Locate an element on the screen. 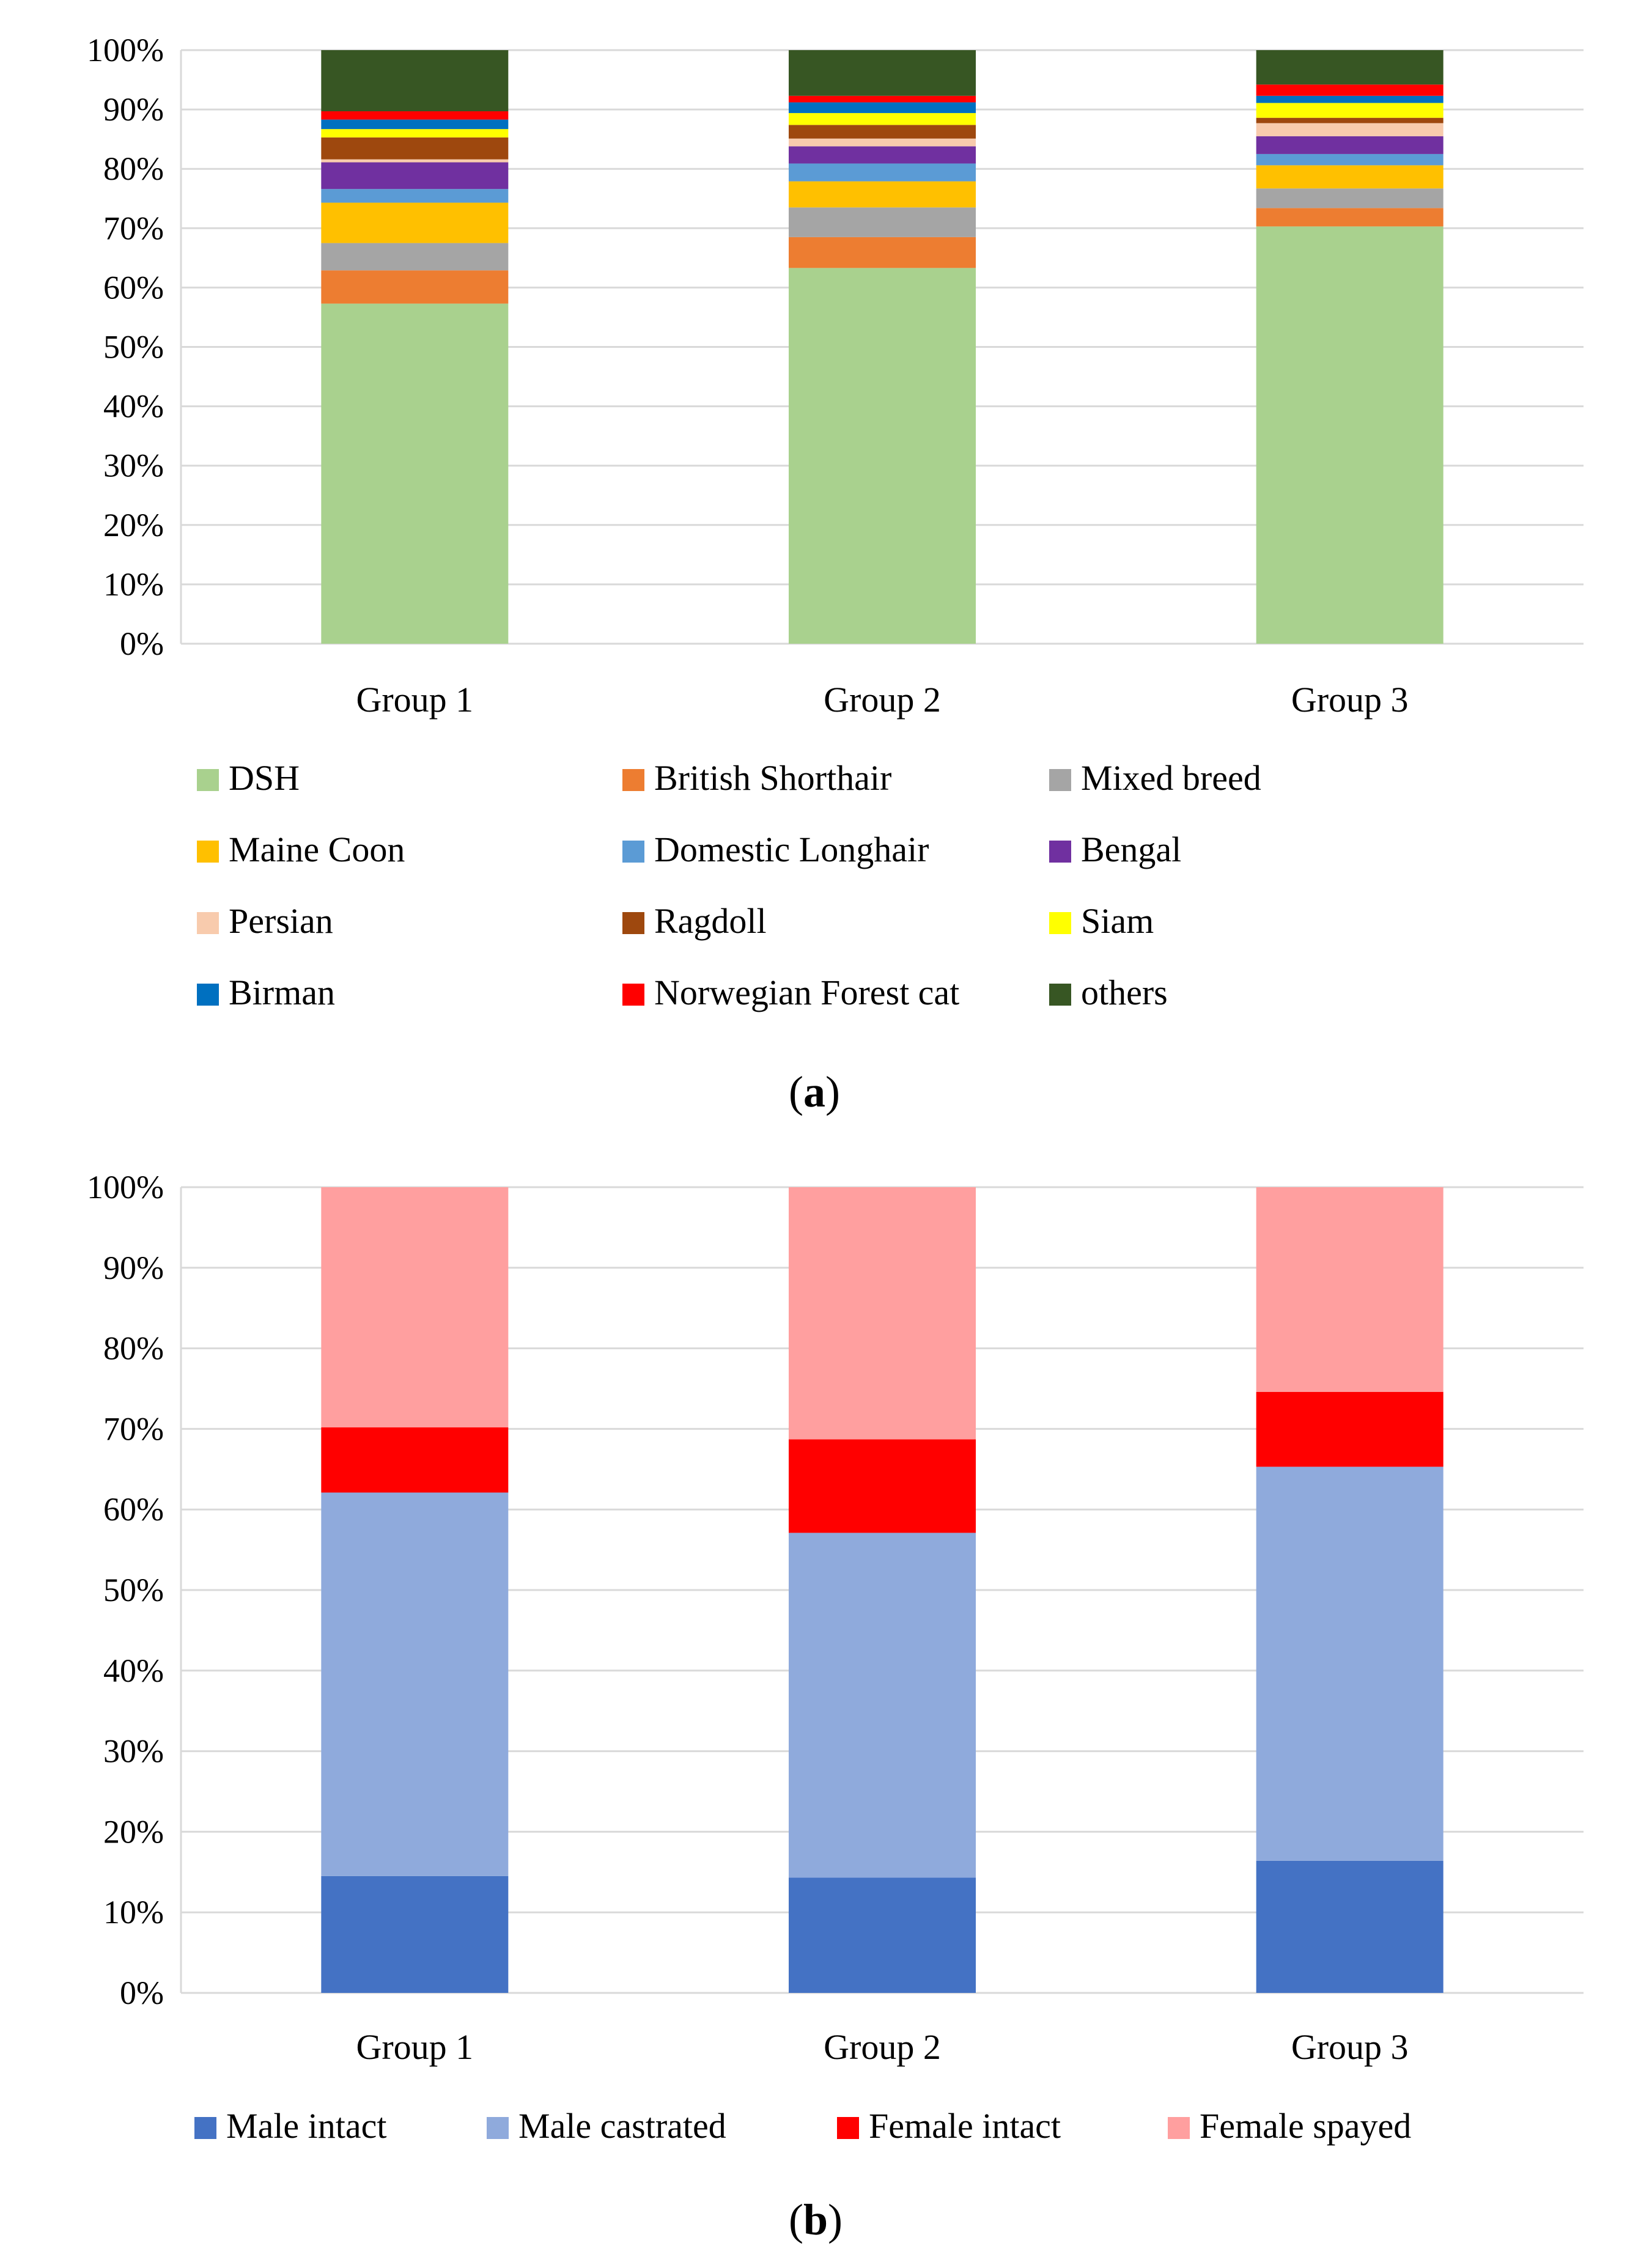 This screenshot has height=2268, width=1641. legend-label-dsh: DSH is located at coordinates (264, 778).